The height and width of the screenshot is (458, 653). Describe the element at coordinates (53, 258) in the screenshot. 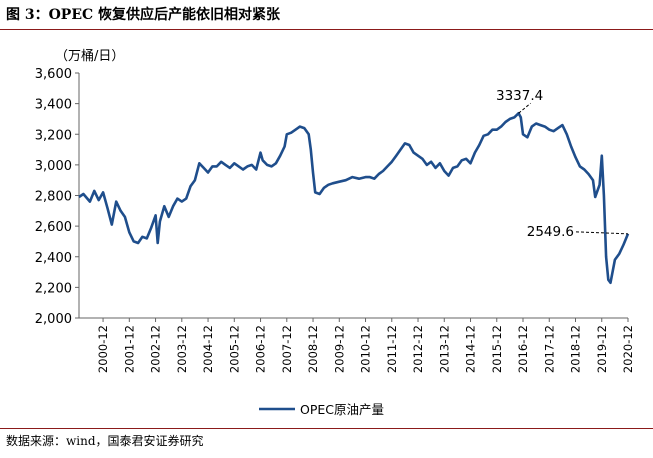

I see `y-tick-label: 2,400` at that location.